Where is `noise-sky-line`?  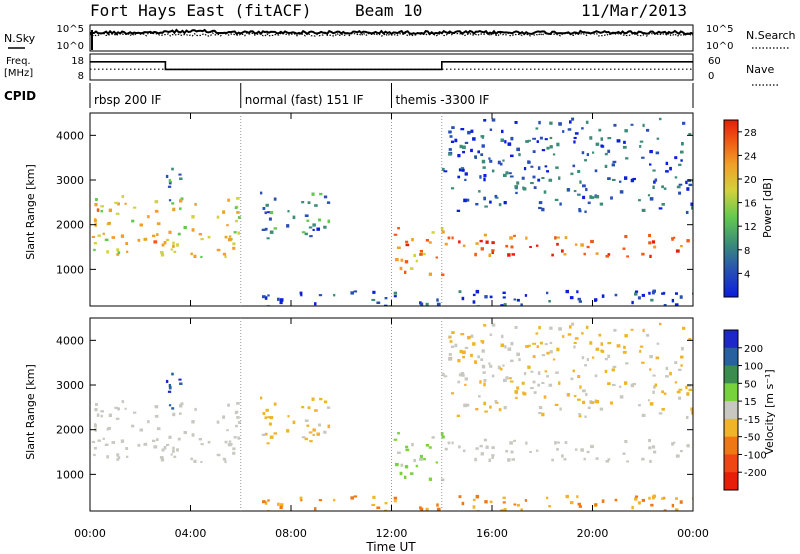
noise-sky-line is located at coordinates (391, 32).